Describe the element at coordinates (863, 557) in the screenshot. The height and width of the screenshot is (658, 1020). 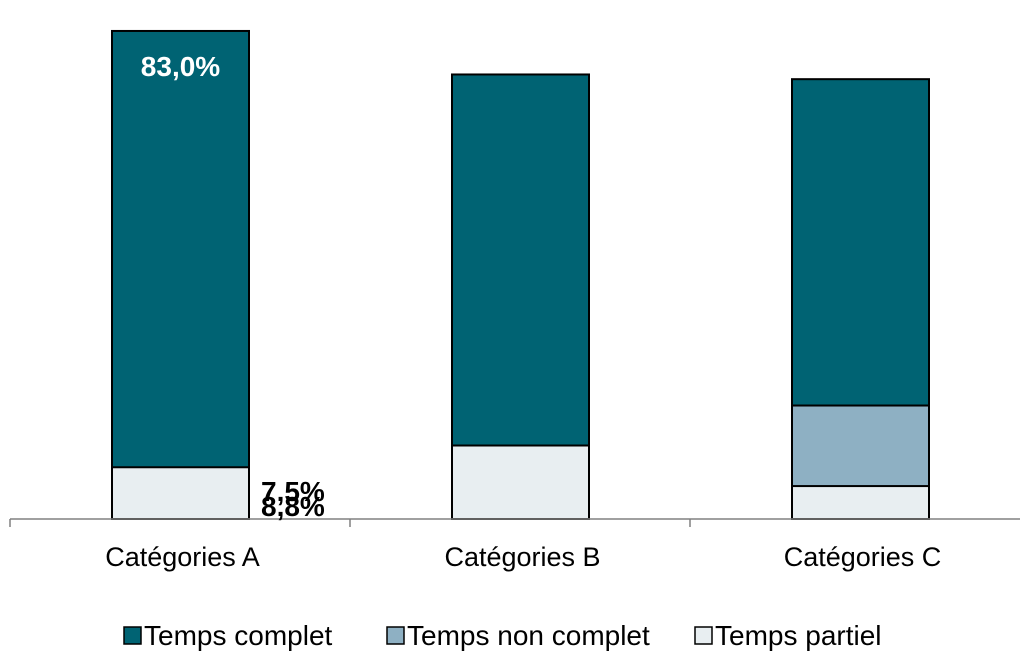
I see `x-tick-label: Catégories C` at that location.